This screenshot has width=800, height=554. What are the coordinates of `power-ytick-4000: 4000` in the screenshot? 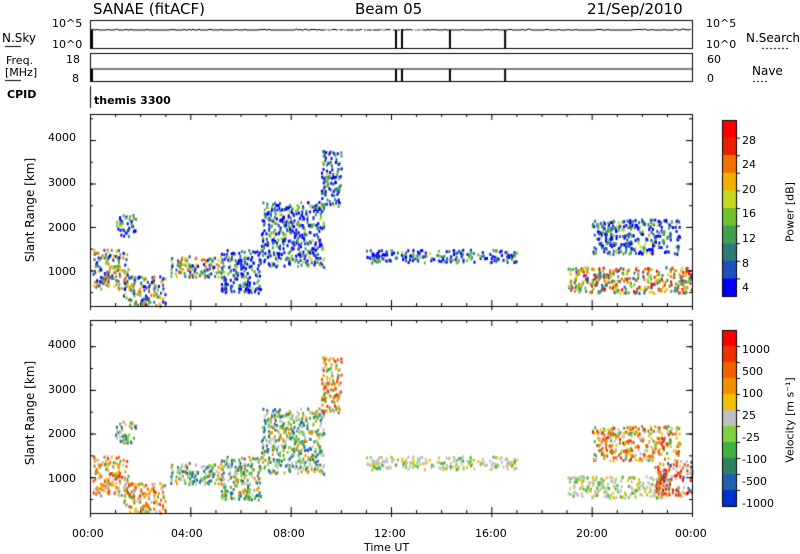 It's located at (62, 137).